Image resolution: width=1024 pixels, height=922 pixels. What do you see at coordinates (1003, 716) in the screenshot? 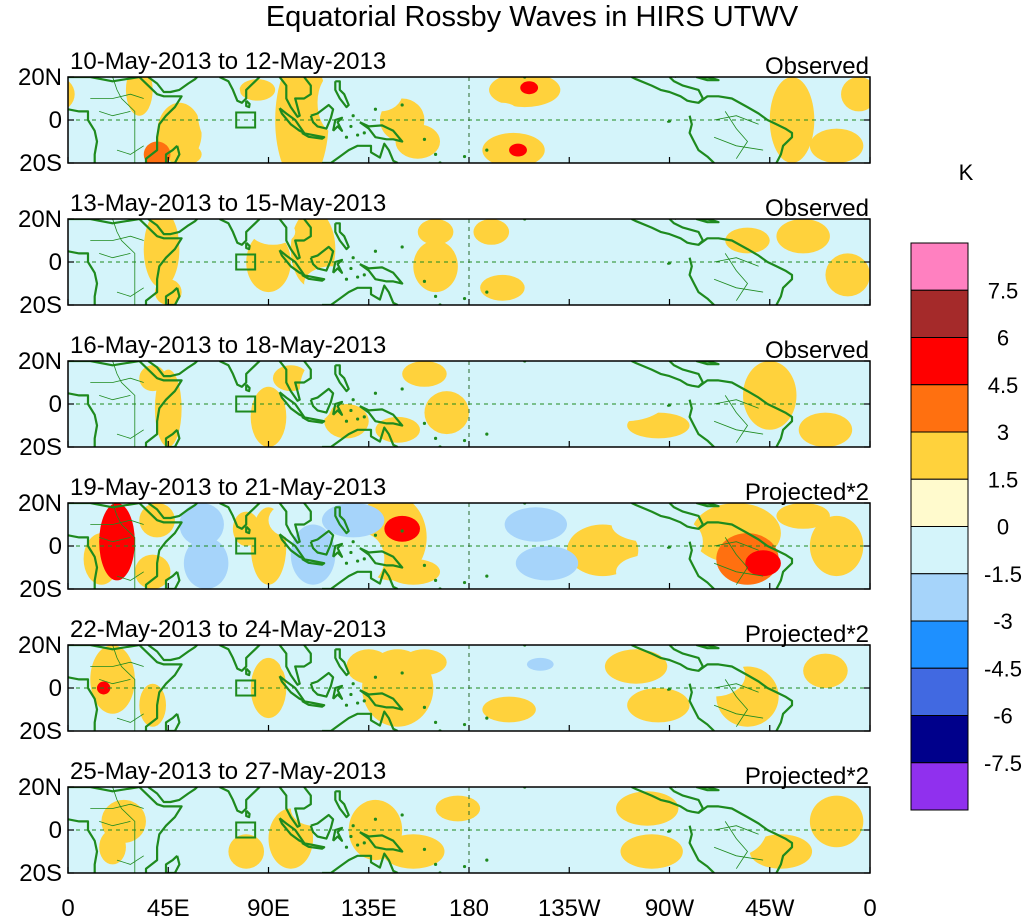
I see `colorbar-tick-label: -6` at bounding box center [1003, 716].